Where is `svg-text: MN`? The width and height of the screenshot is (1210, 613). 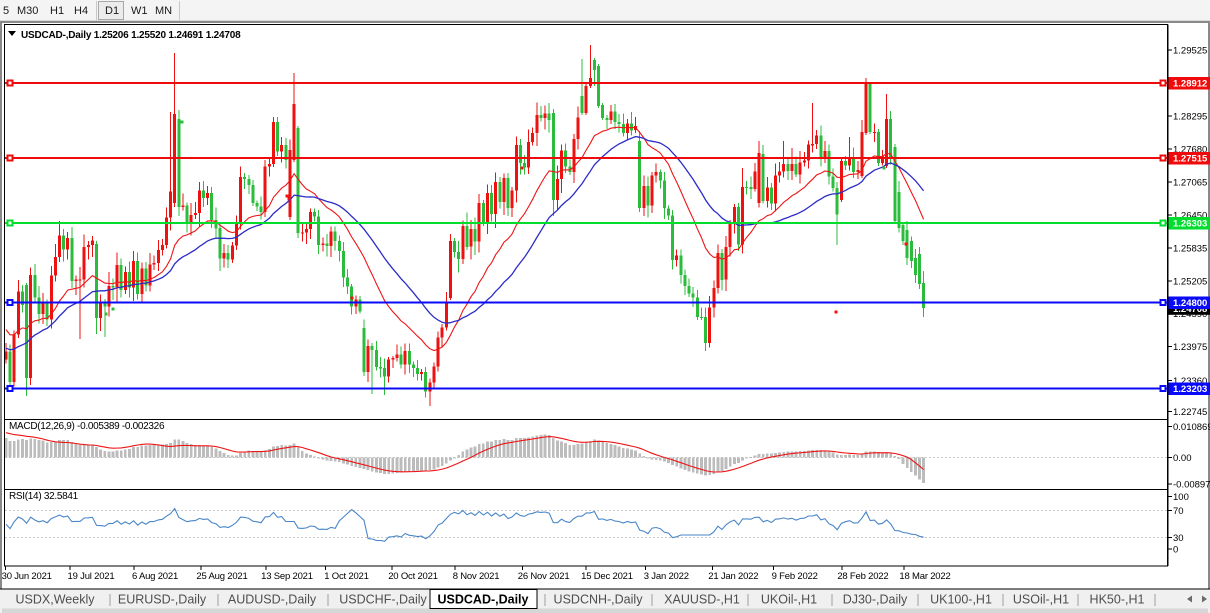 svg-text: MN is located at coordinates (163, 11).